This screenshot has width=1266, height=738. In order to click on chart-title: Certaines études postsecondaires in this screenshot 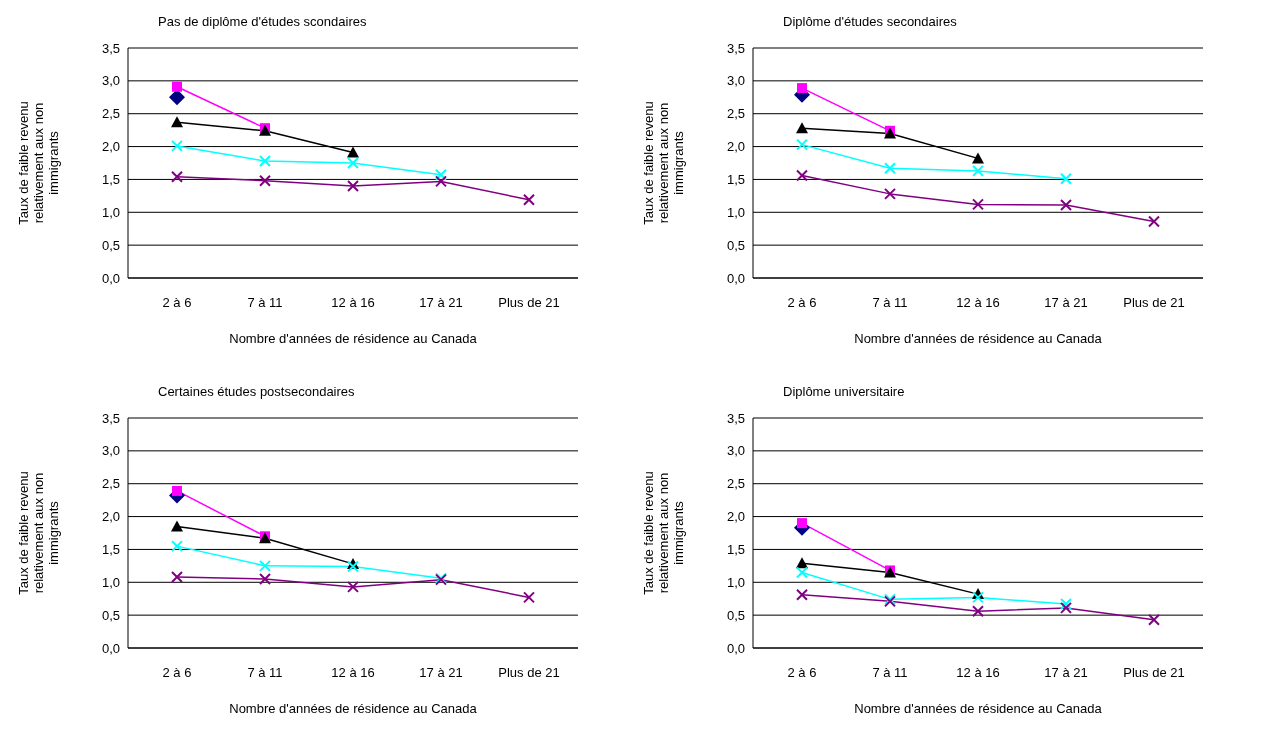, I will do `click(256, 391)`.